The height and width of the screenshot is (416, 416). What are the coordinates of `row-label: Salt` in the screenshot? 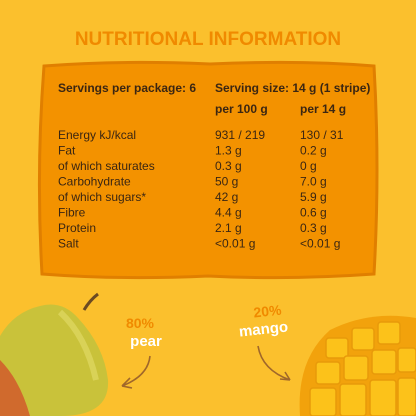 It's located at (68, 244).